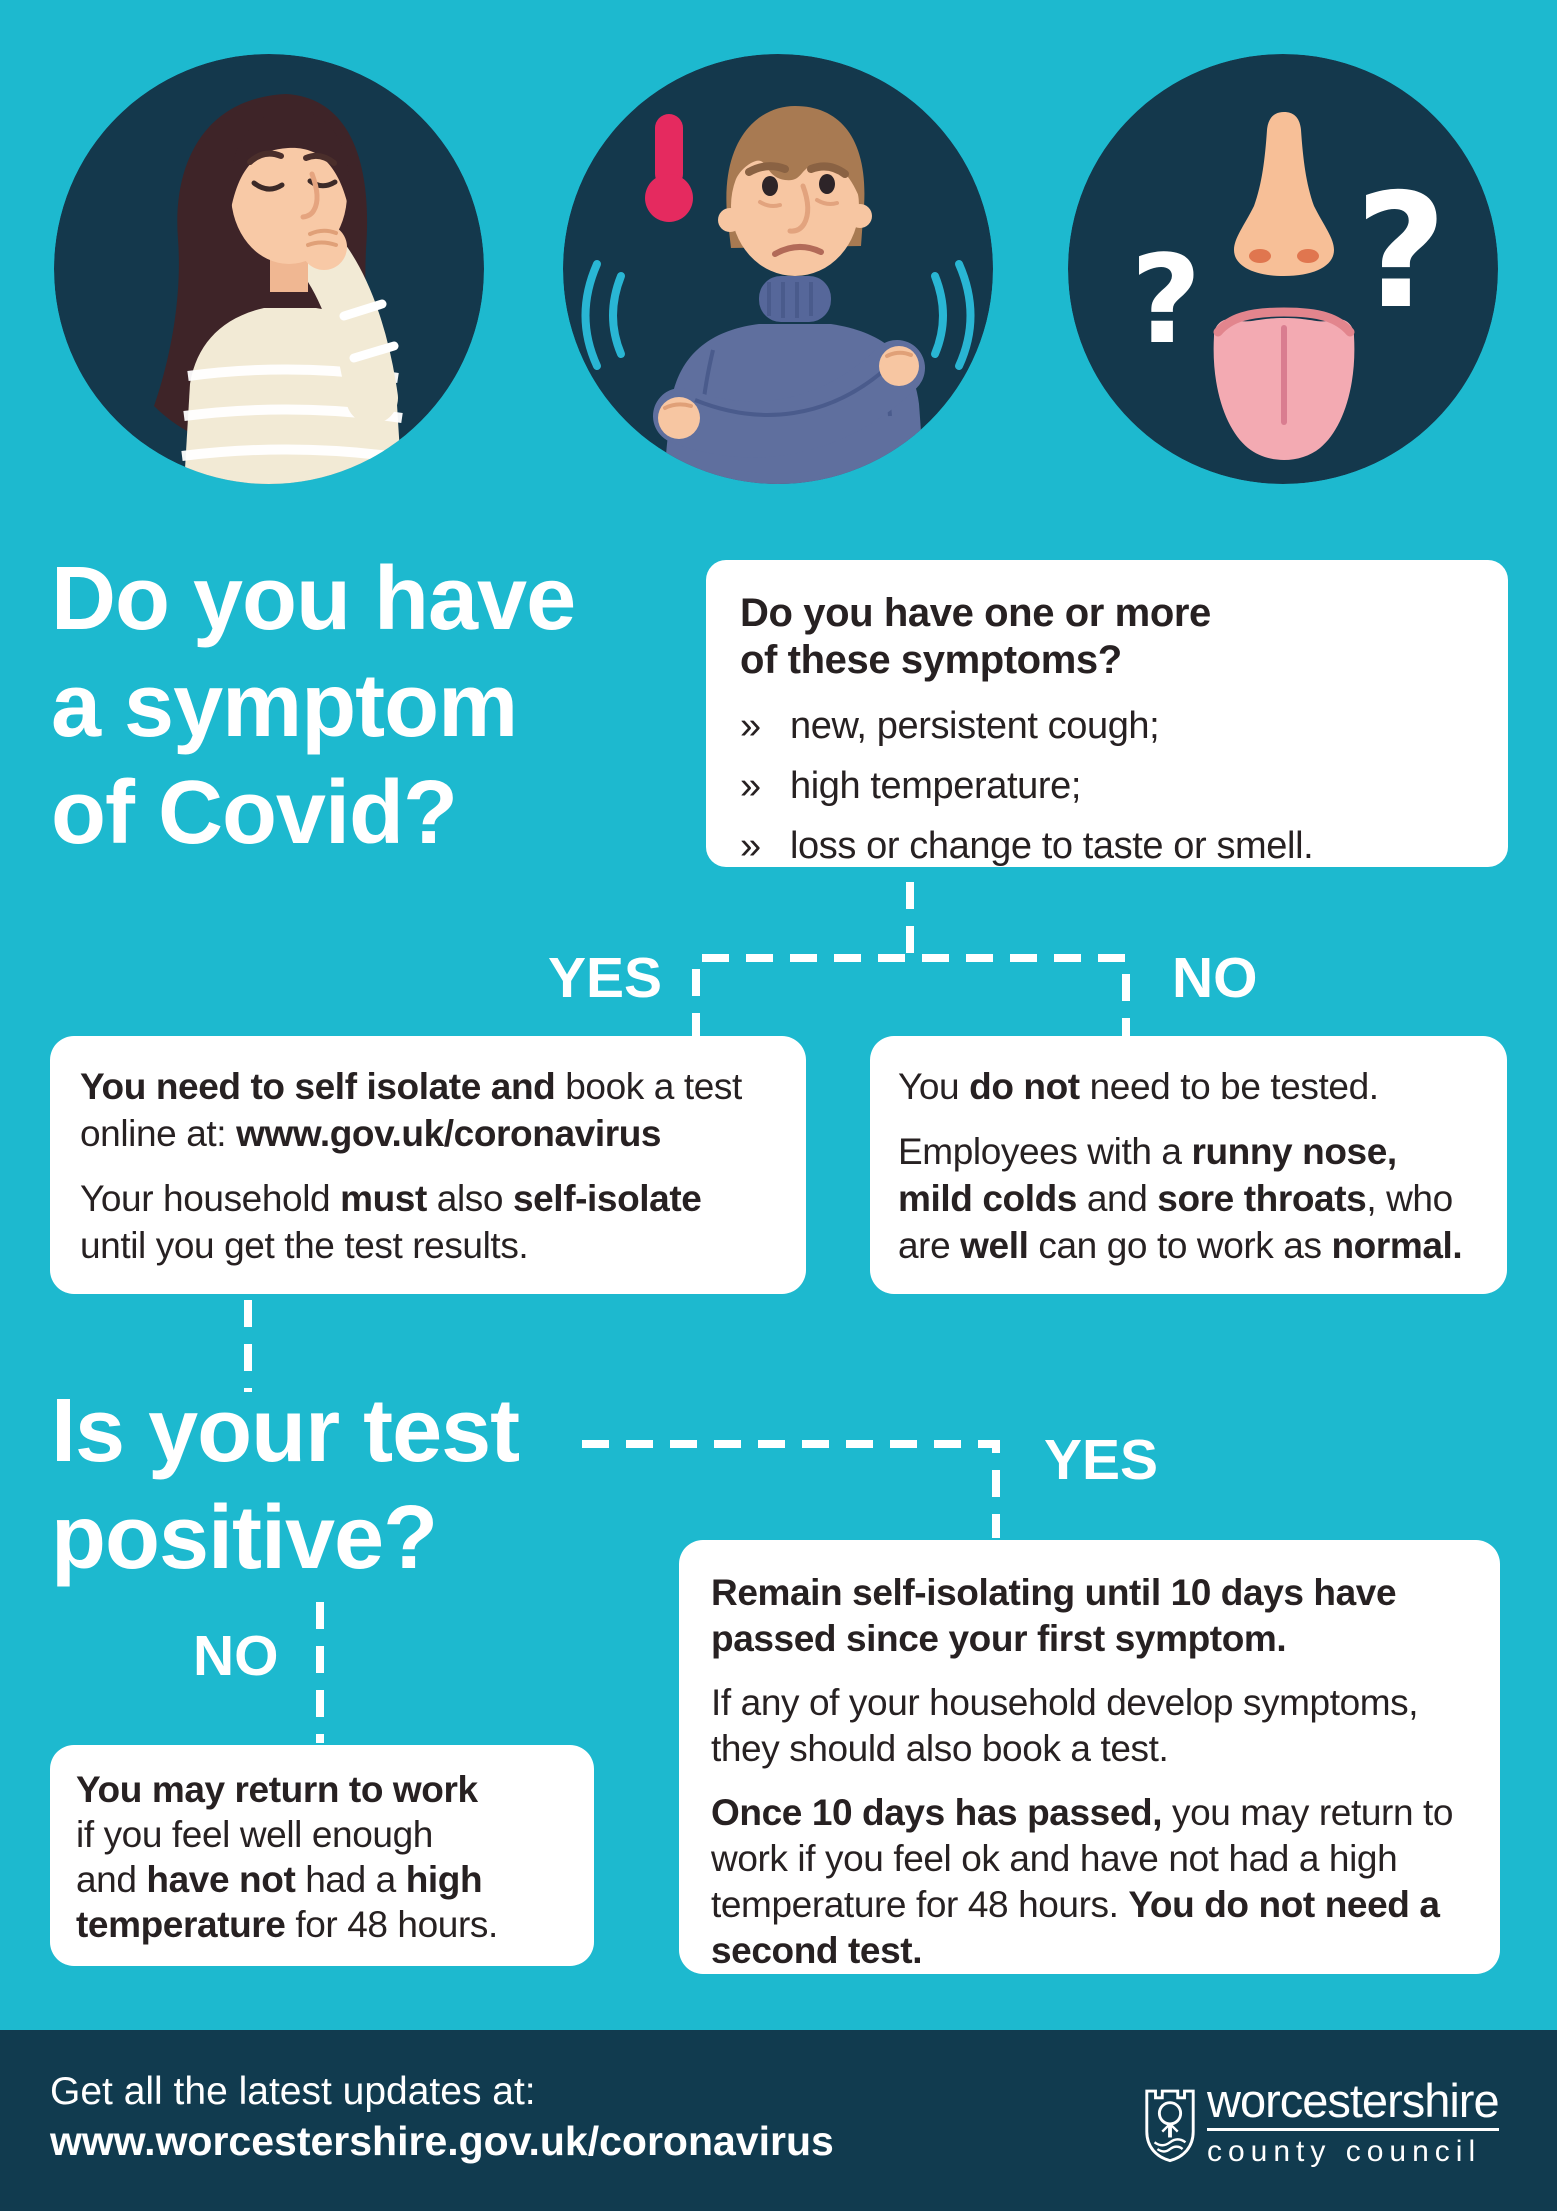 The width and height of the screenshot is (1557, 2211). I want to click on symptom-item-label: loss or change to taste or smell., so click(1052, 846).